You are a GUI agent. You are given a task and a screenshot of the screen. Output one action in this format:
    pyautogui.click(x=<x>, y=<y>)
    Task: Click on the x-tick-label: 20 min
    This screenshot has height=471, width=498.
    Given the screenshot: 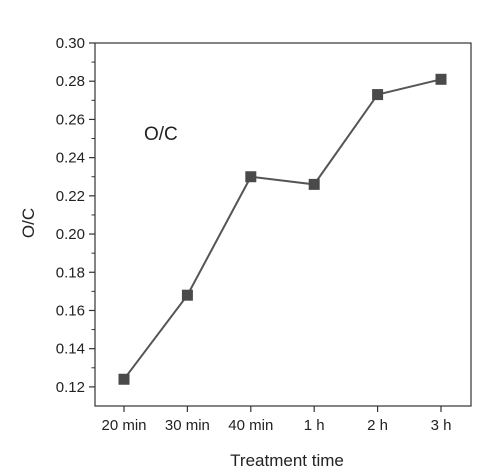 What is the action you would take?
    pyautogui.click(x=123, y=425)
    